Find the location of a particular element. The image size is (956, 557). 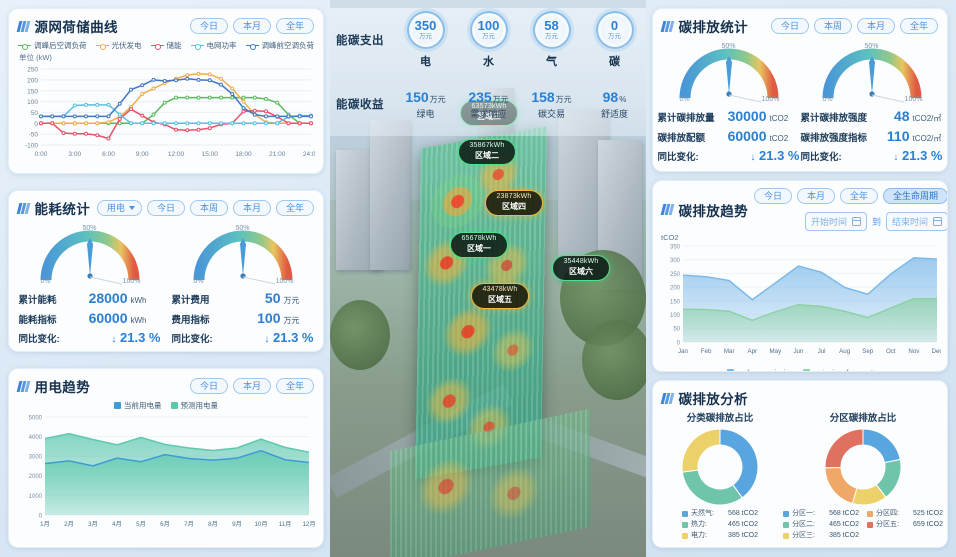

readout-unit: tCO2/㎡ is located at coordinates (927, 139).